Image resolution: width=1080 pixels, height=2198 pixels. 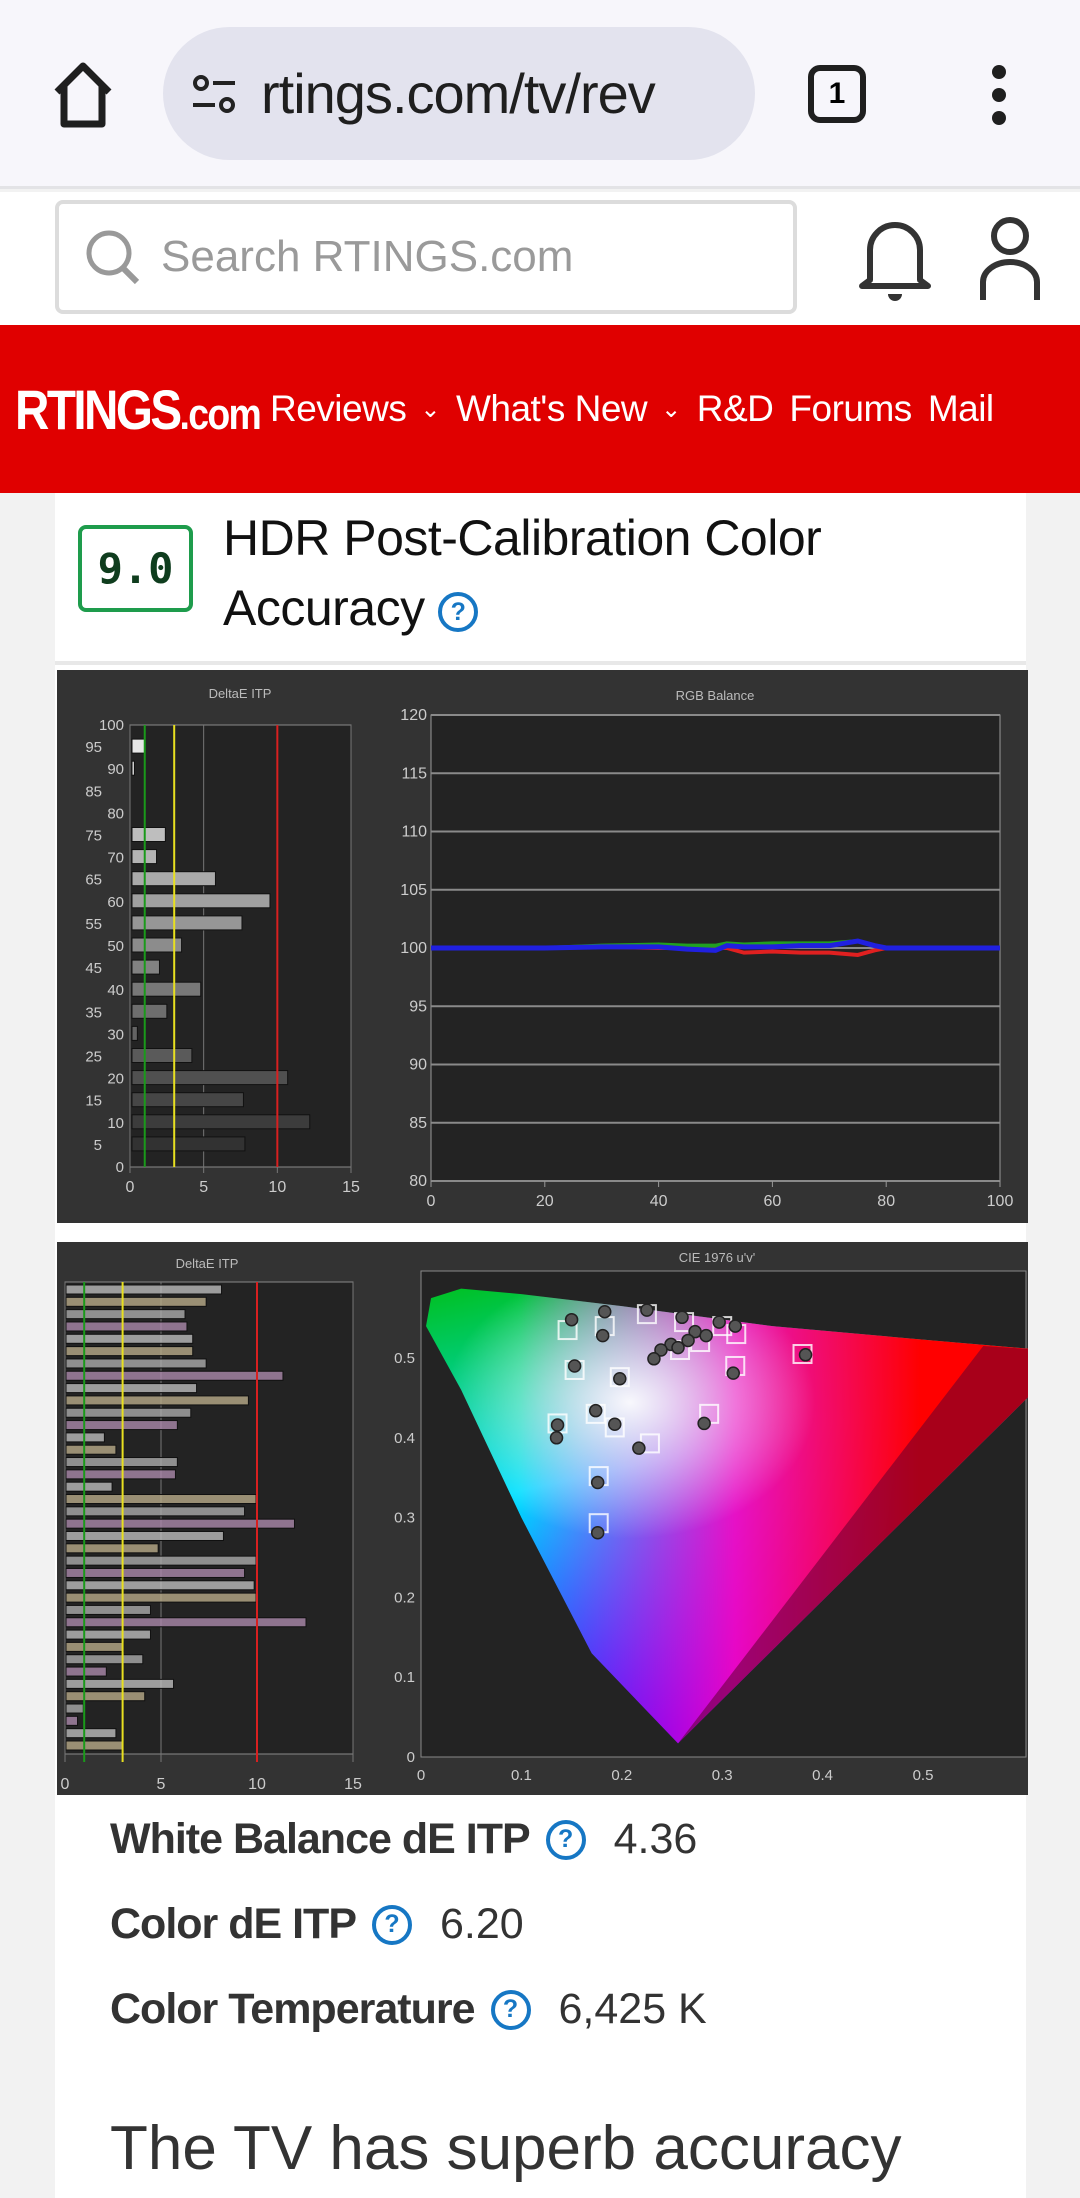 What do you see at coordinates (320, 1839) in the screenshot?
I see `stat-label: White Balance dE ITP` at bounding box center [320, 1839].